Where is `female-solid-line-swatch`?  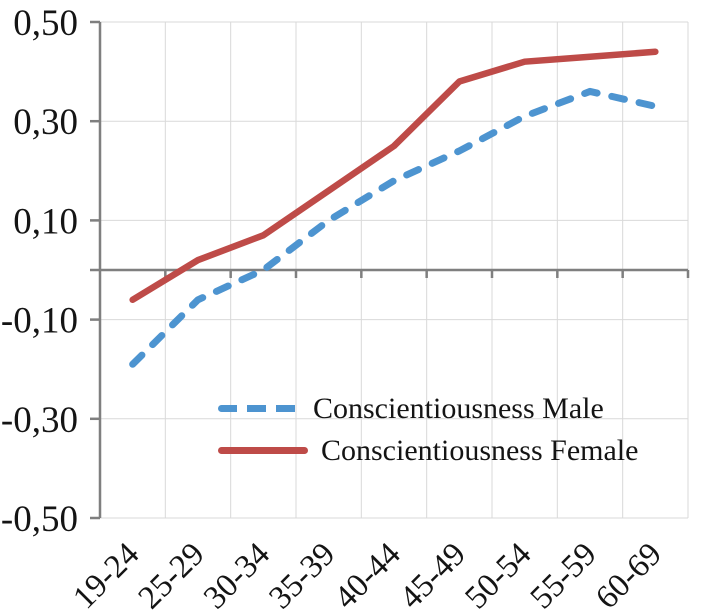 female-solid-line-swatch is located at coordinates (263, 450).